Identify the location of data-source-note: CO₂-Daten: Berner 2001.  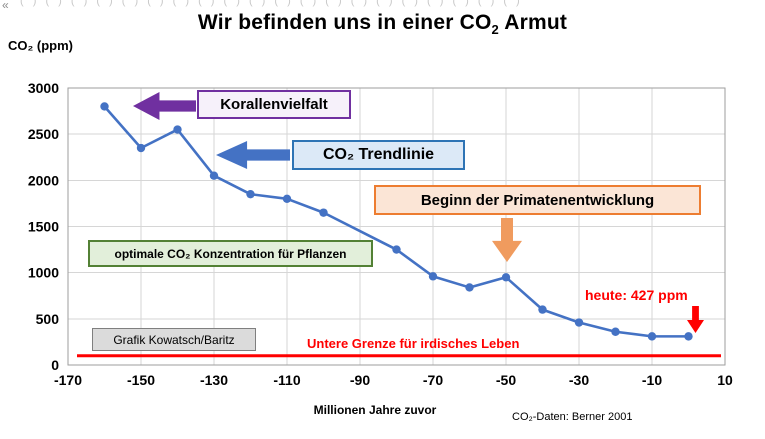
(572, 417).